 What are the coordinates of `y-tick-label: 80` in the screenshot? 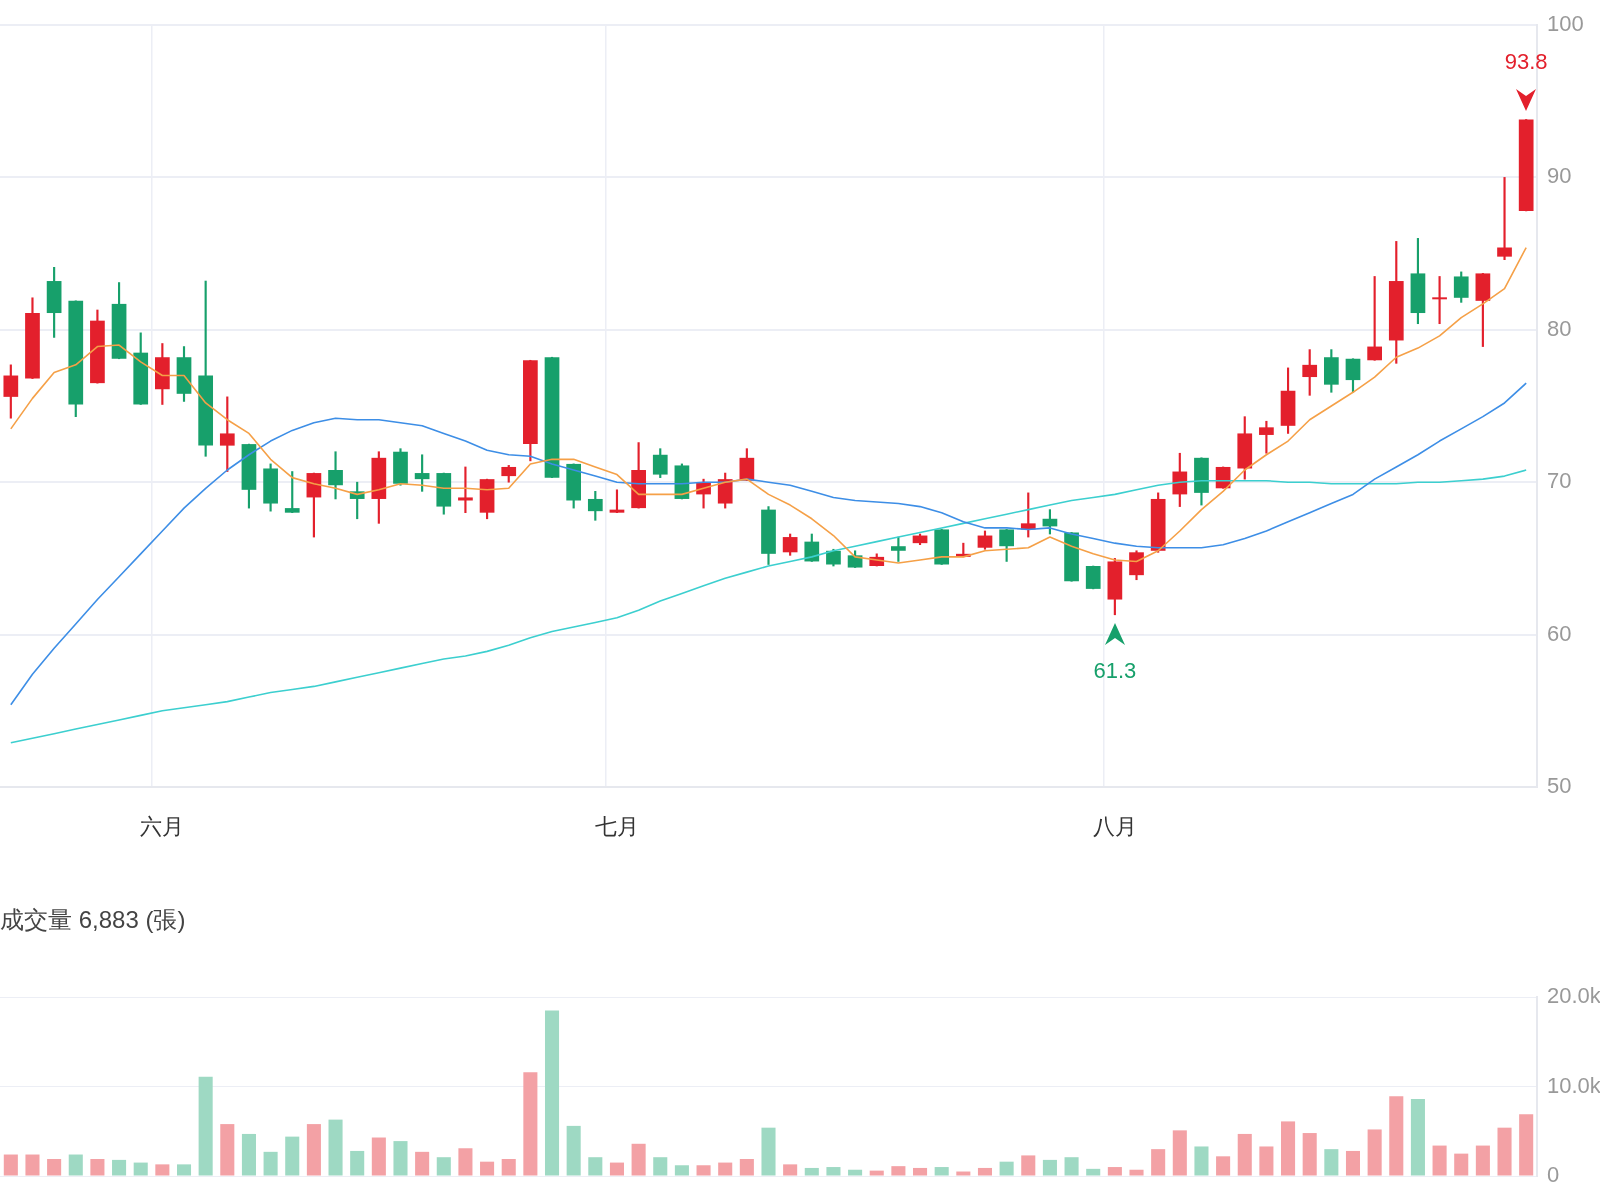 It's located at (1559, 328).